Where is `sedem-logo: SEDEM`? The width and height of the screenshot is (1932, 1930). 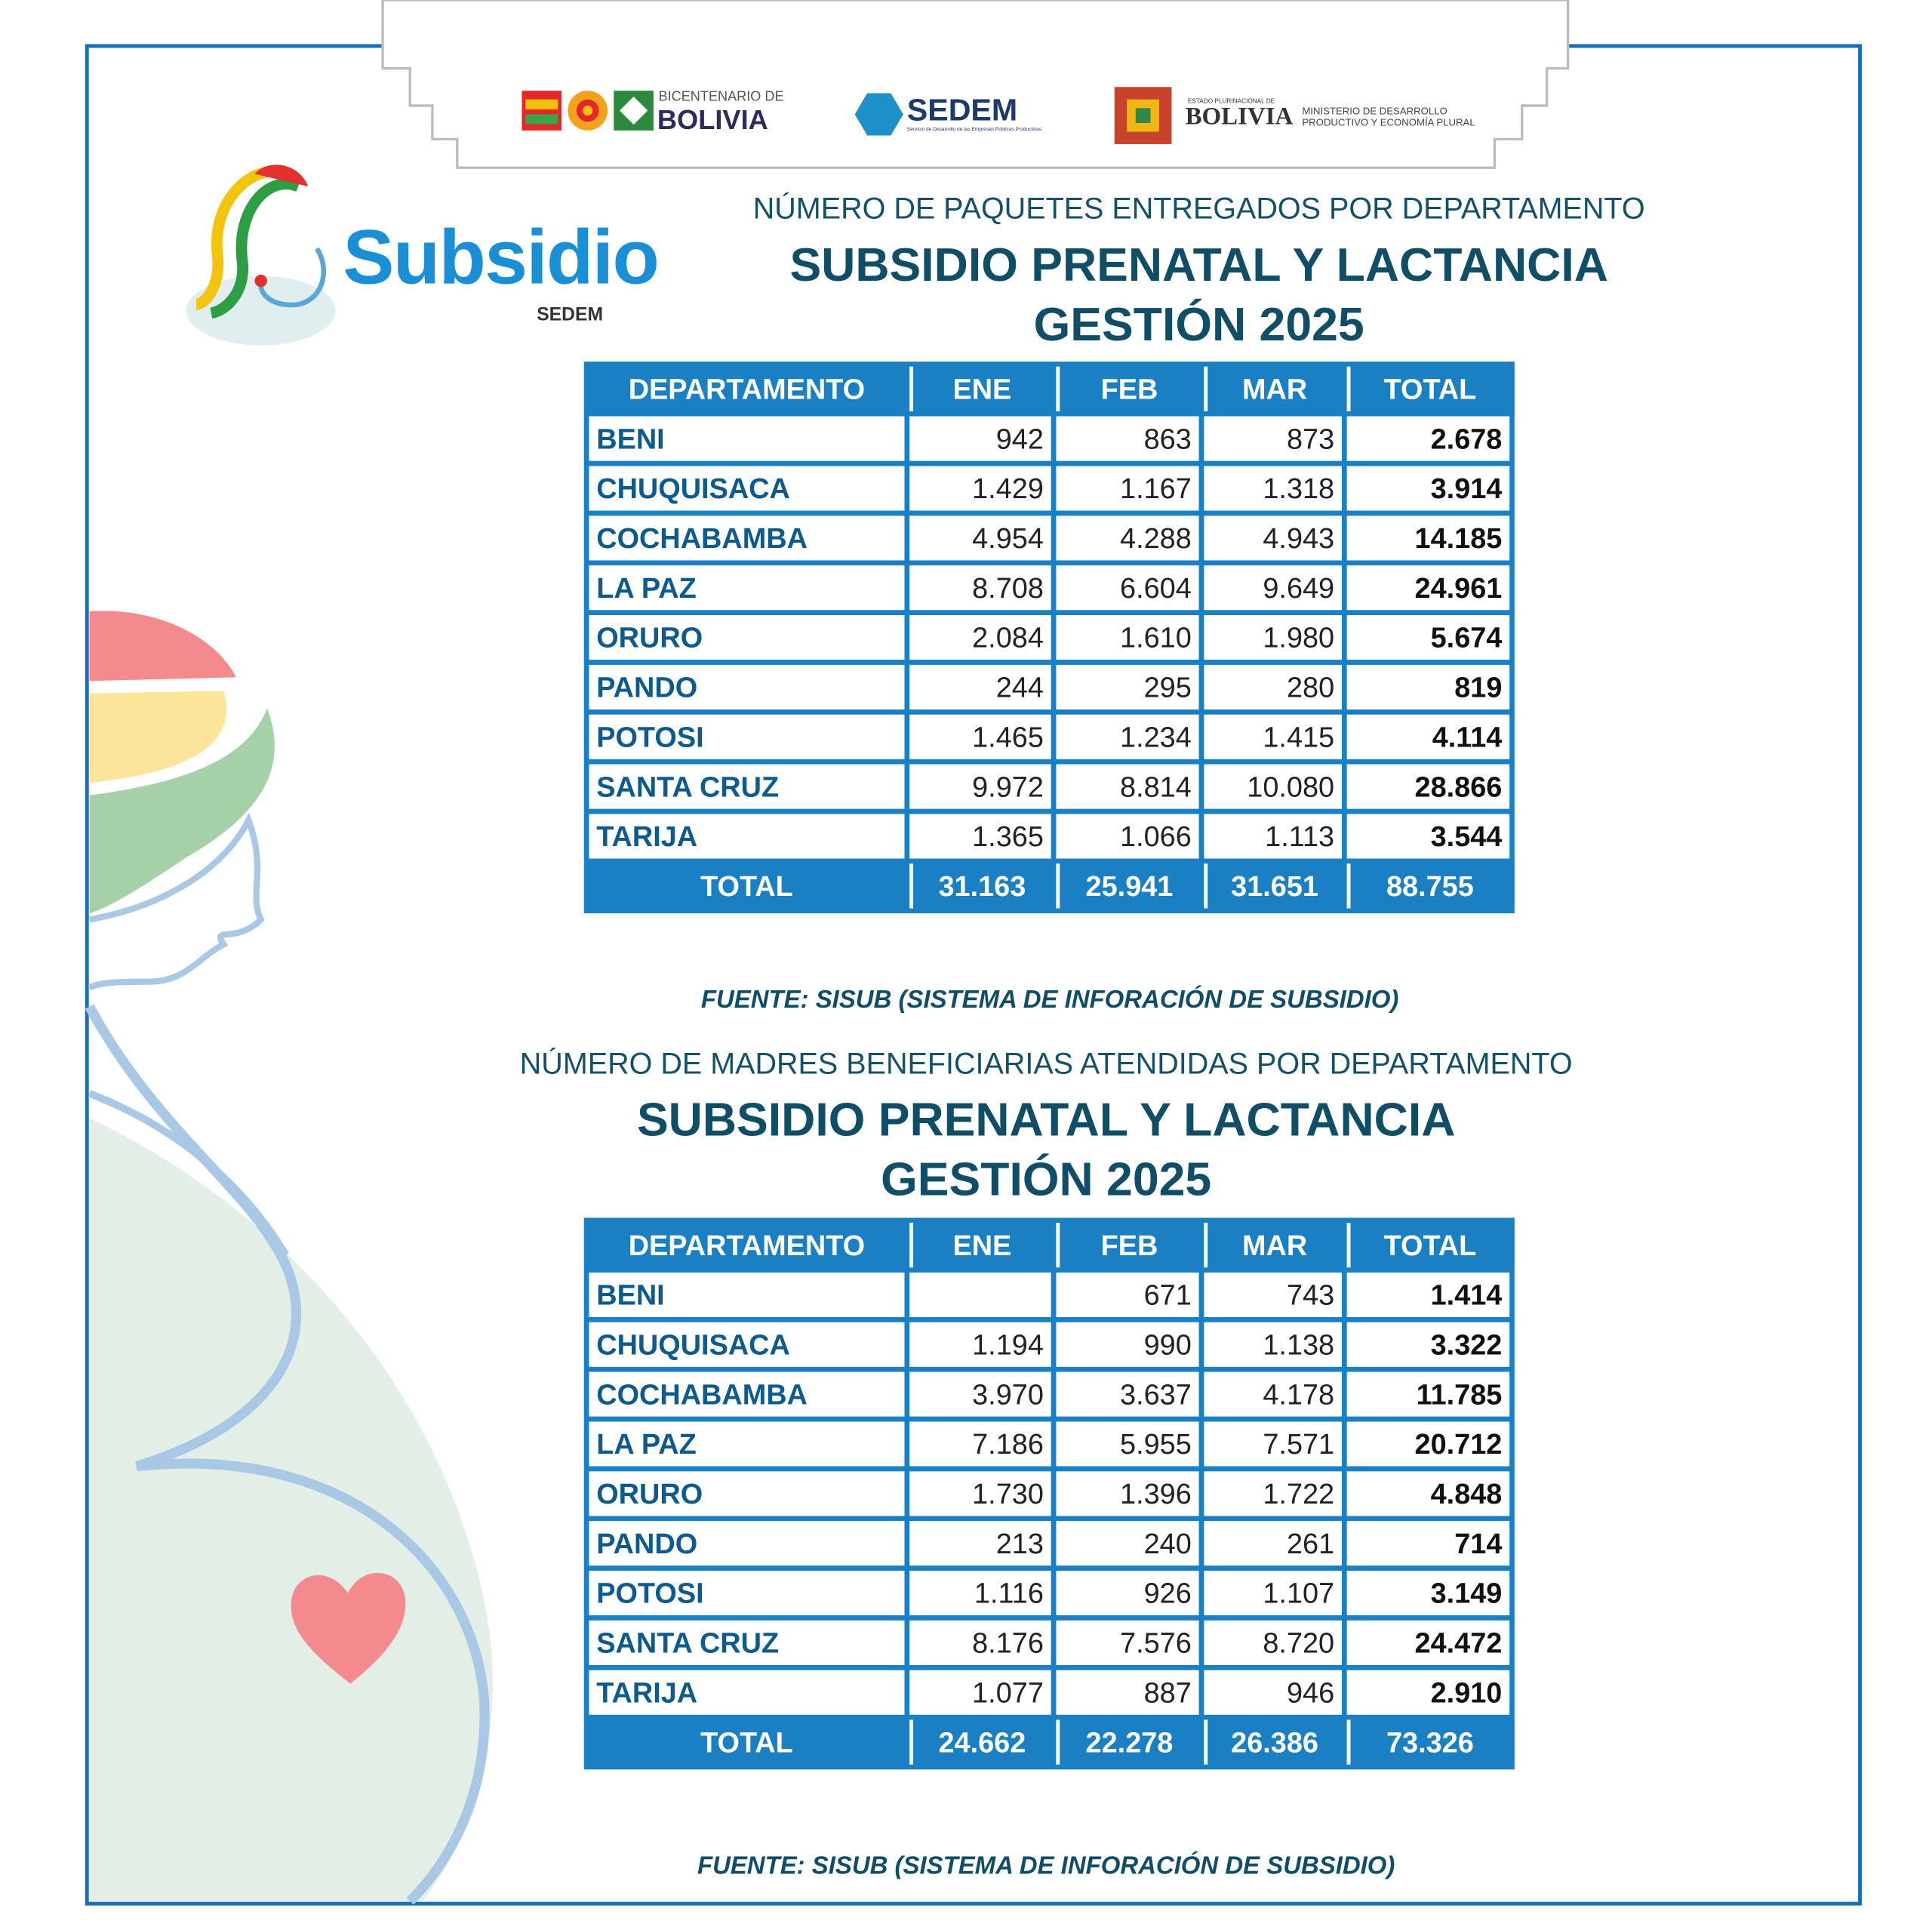
sedem-logo: SEDEM is located at coordinates (962, 111).